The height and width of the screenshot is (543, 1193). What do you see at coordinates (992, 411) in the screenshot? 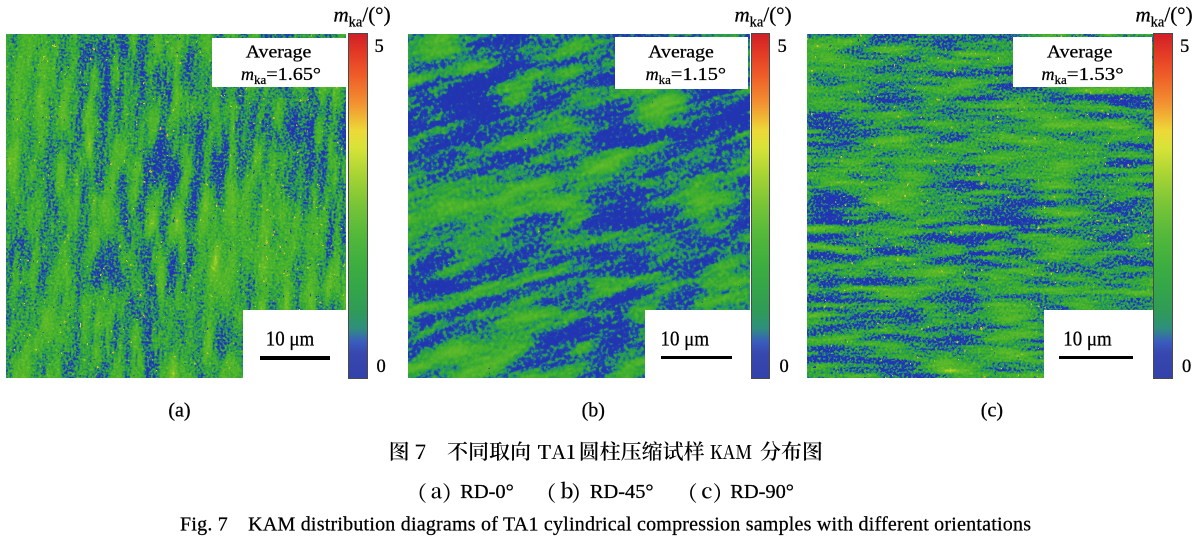
I see `svg-text: (c)` at bounding box center [992, 411].